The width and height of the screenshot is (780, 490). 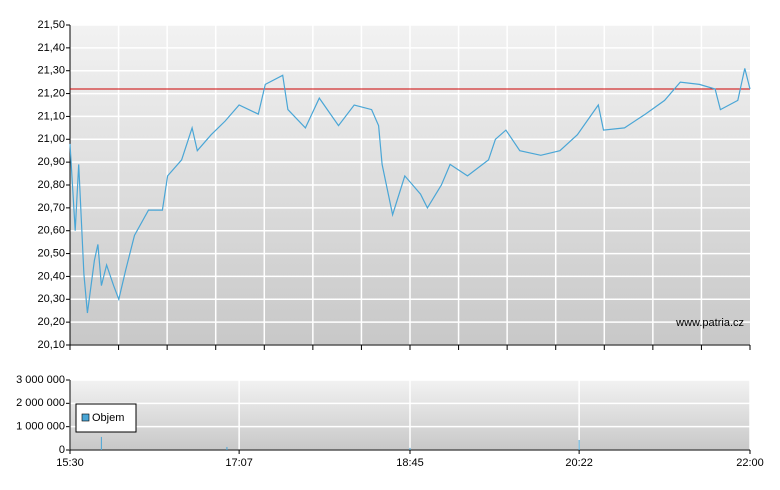 What do you see at coordinates (62, 450) in the screenshot?
I see `y-tick-label: 0` at bounding box center [62, 450].